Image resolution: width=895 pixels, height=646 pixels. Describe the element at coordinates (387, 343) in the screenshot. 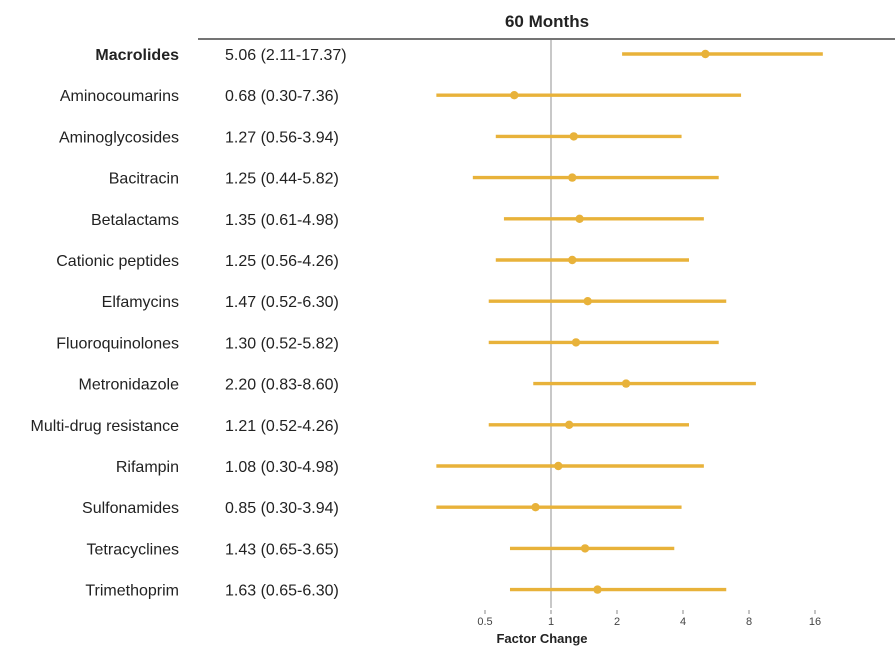

I see `forest-row: Fluoroquinolones 1.30 (0.52-5.82)` at that location.